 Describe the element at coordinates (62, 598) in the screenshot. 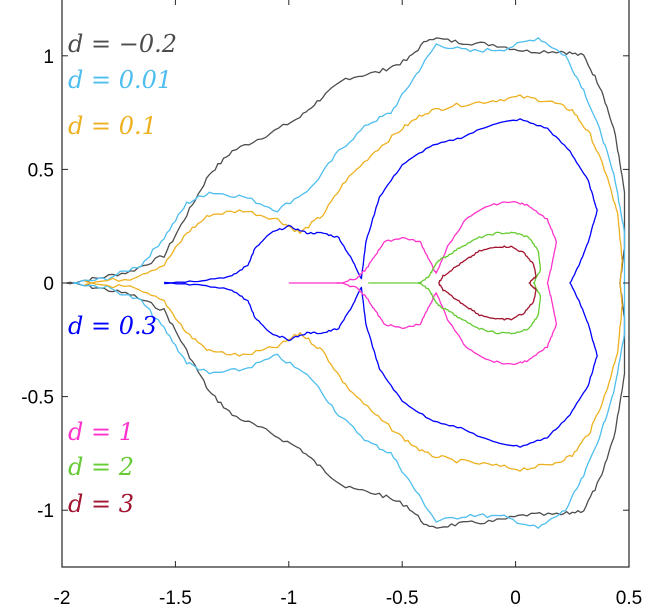

I see `x-tick-label: -2` at that location.